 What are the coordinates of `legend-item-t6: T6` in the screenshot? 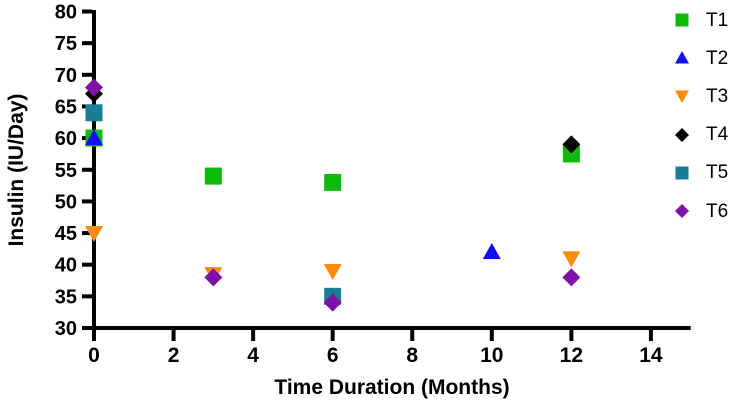 It's located at (700, 211).